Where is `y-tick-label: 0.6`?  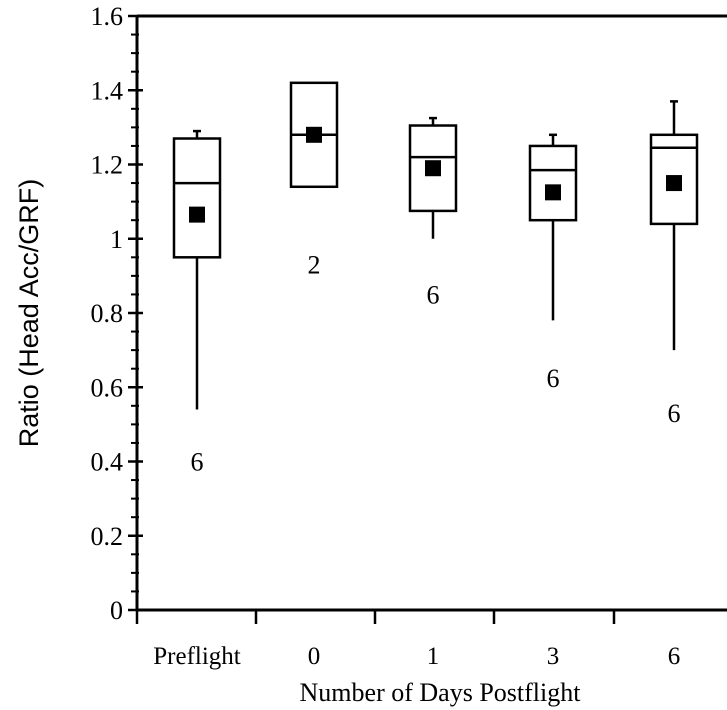
y-tick-label: 0.6 is located at coordinates (107, 387).